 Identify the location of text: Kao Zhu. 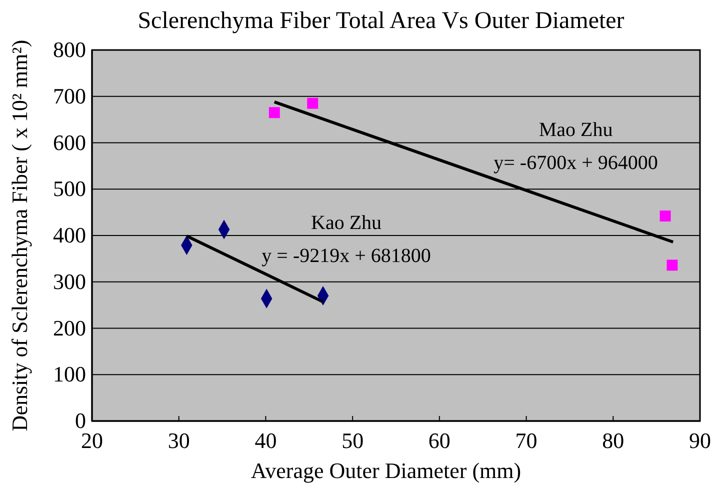
(346, 223).